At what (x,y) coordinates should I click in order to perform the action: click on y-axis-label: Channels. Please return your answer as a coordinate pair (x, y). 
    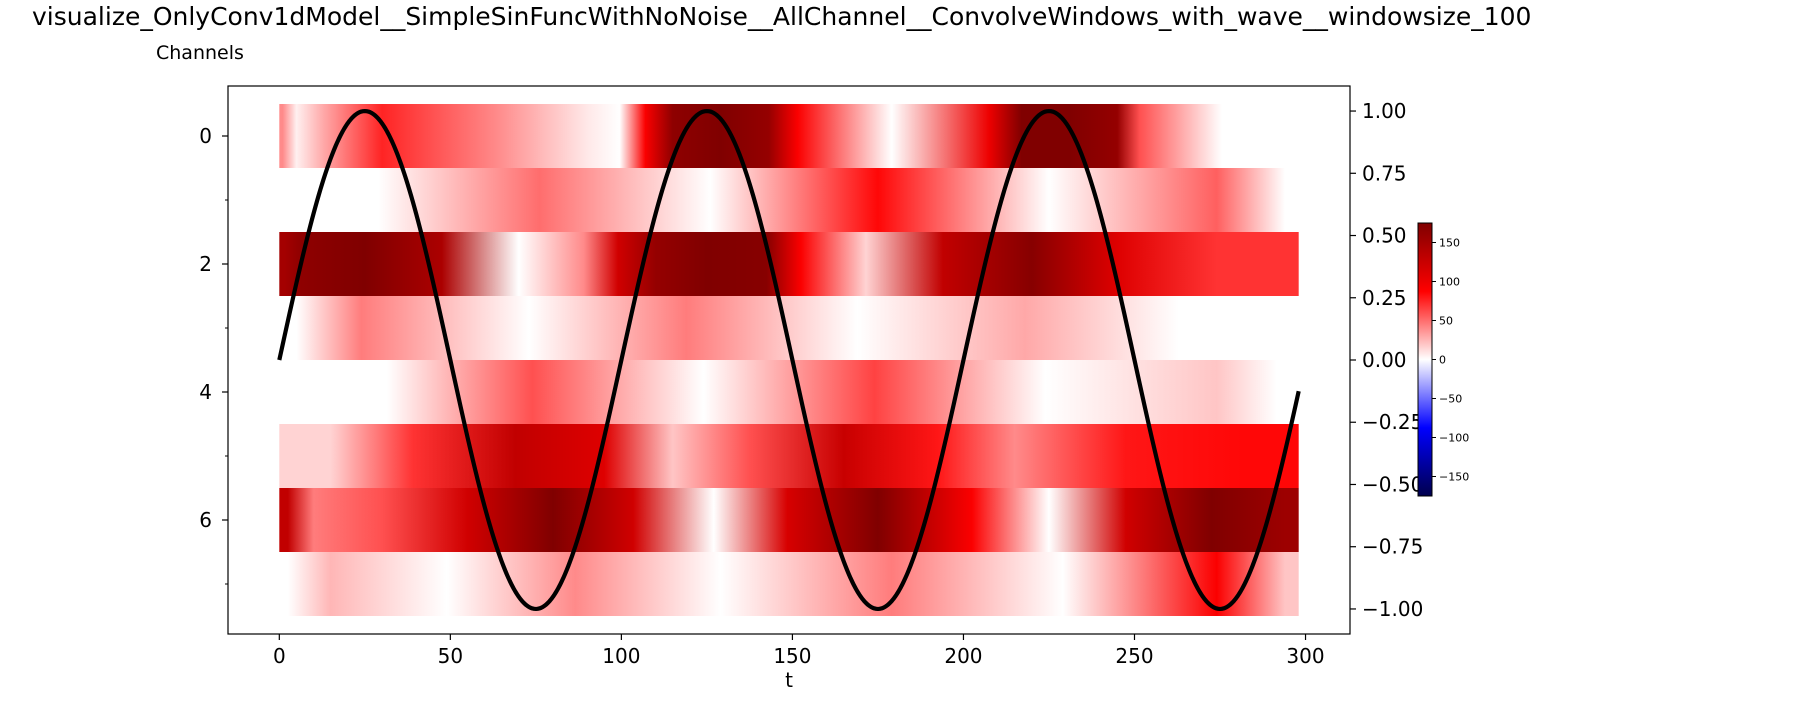
    Looking at the image, I should click on (200, 53).